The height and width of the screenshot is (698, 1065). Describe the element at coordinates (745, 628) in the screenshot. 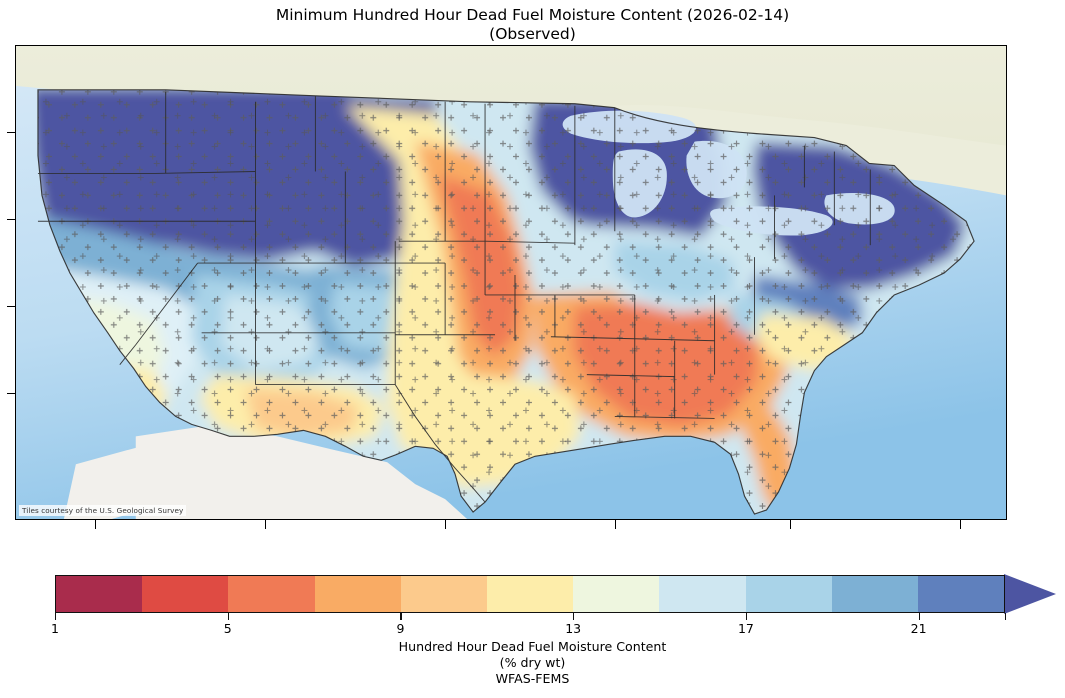

I see `colorbar-label-17: 17` at that location.